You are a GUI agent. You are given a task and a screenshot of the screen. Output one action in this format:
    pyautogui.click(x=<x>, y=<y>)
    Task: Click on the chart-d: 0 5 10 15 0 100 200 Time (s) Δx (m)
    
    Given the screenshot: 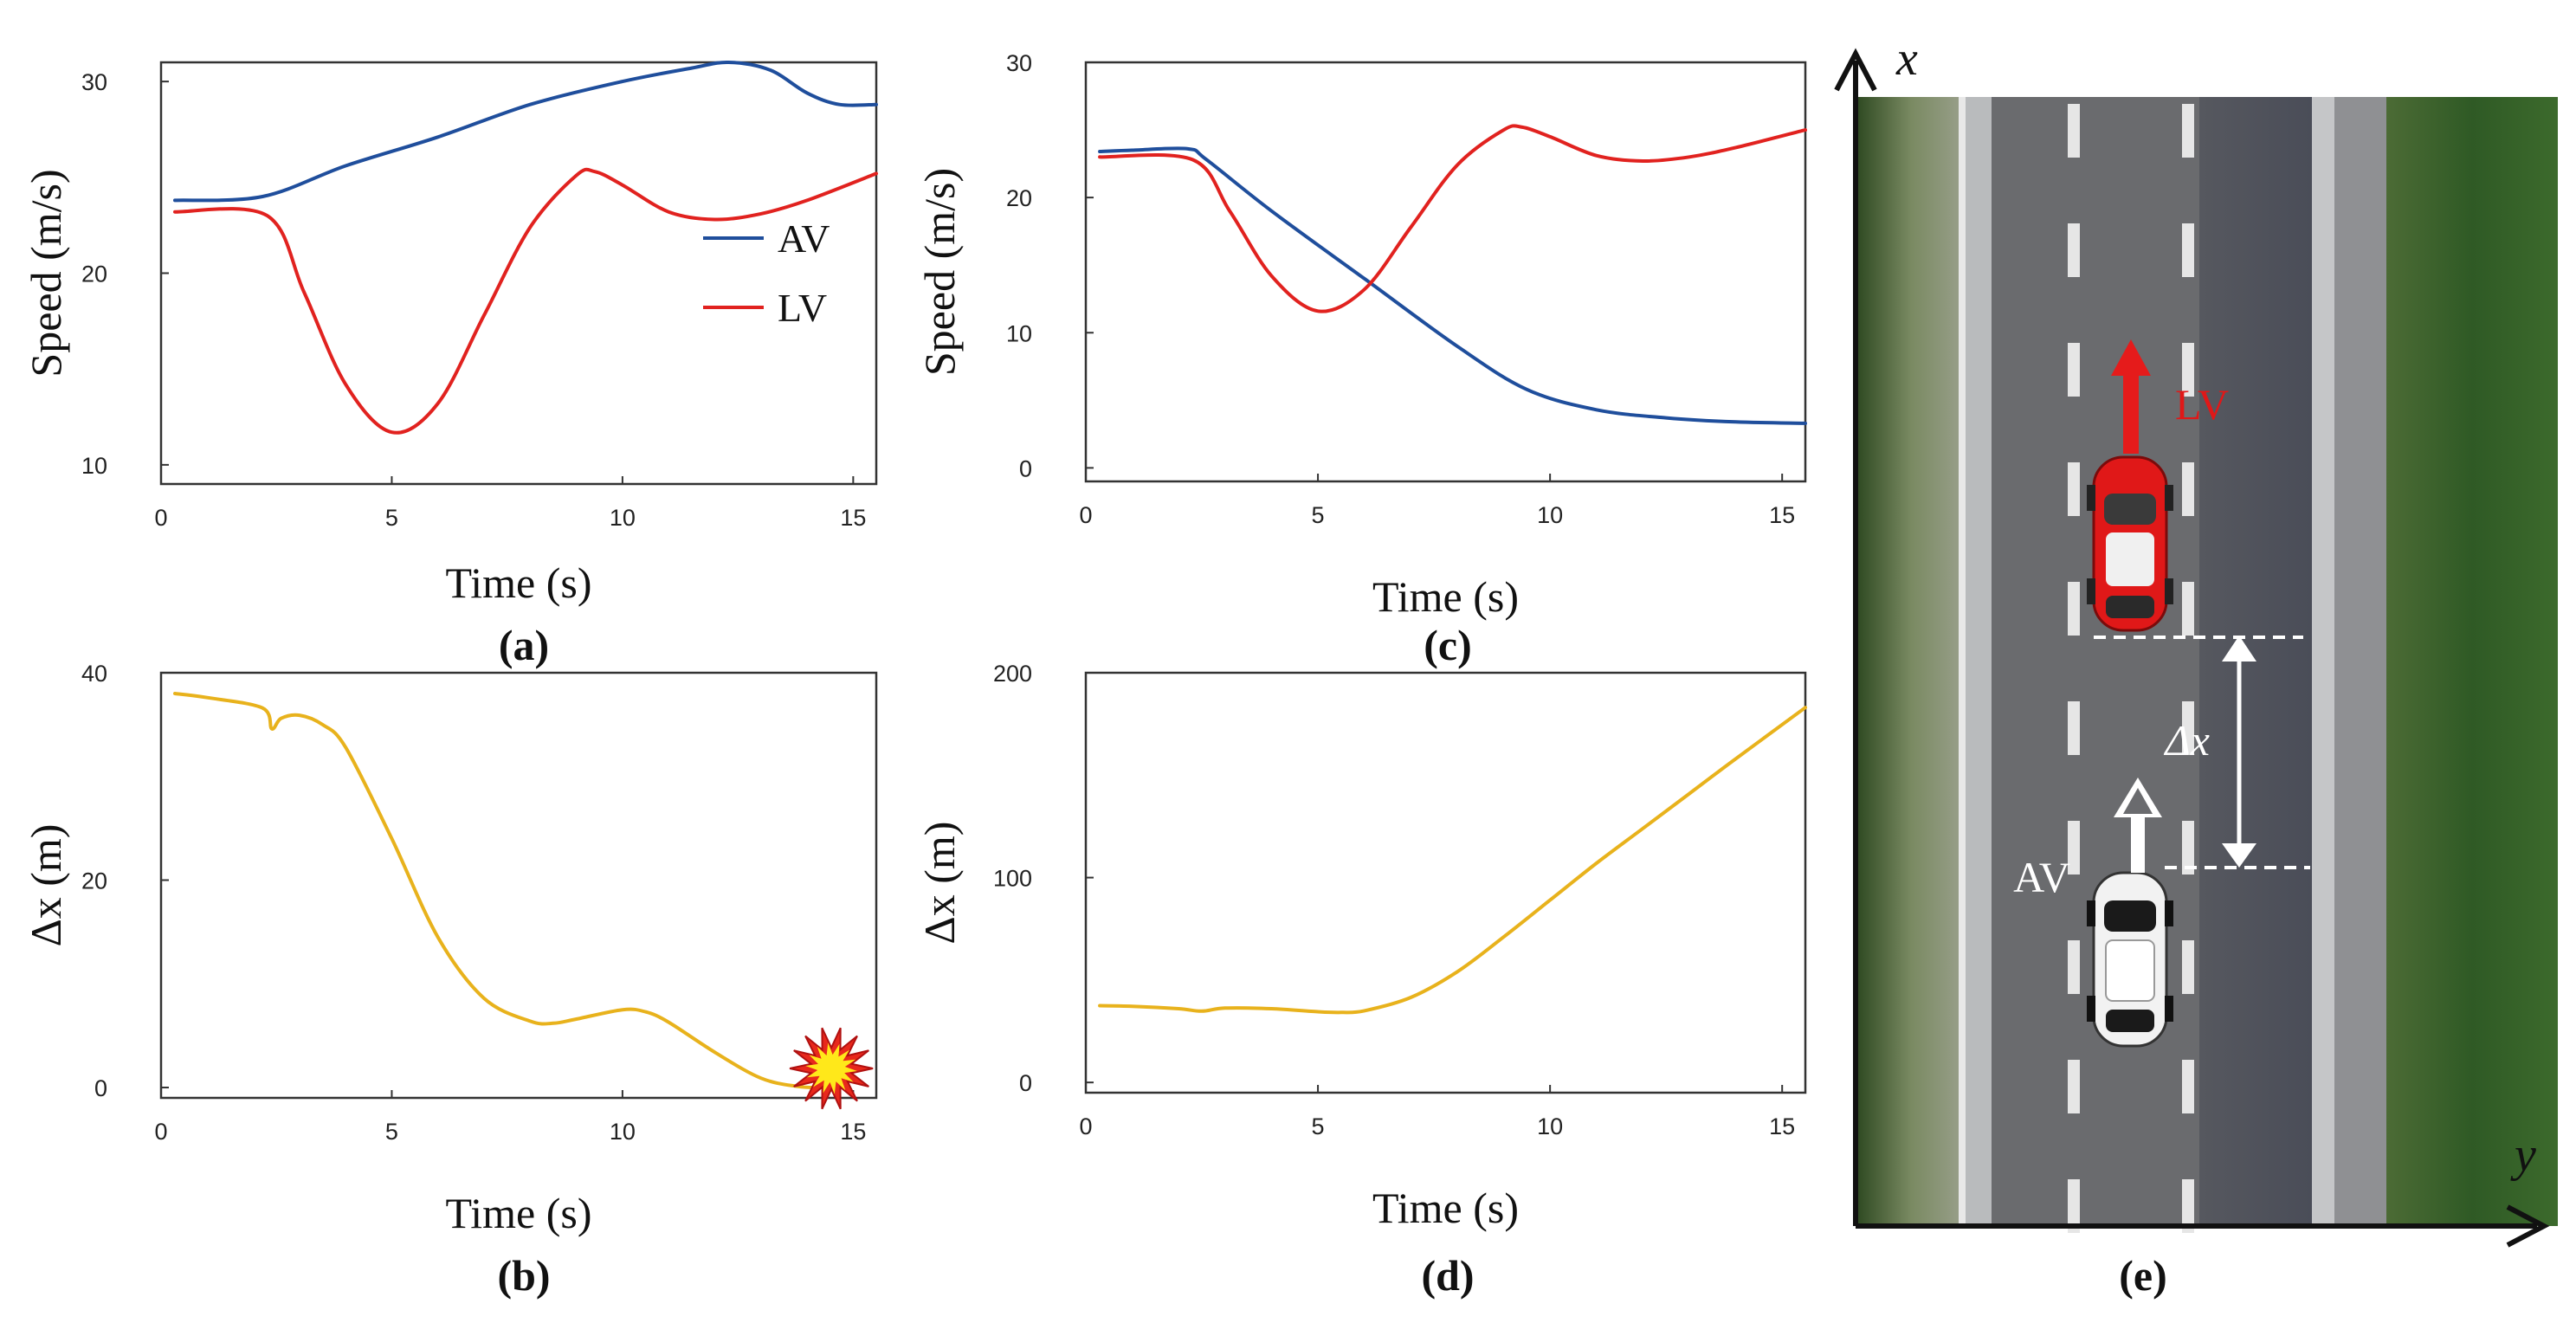 What is the action you would take?
    pyautogui.click(x=1361, y=946)
    